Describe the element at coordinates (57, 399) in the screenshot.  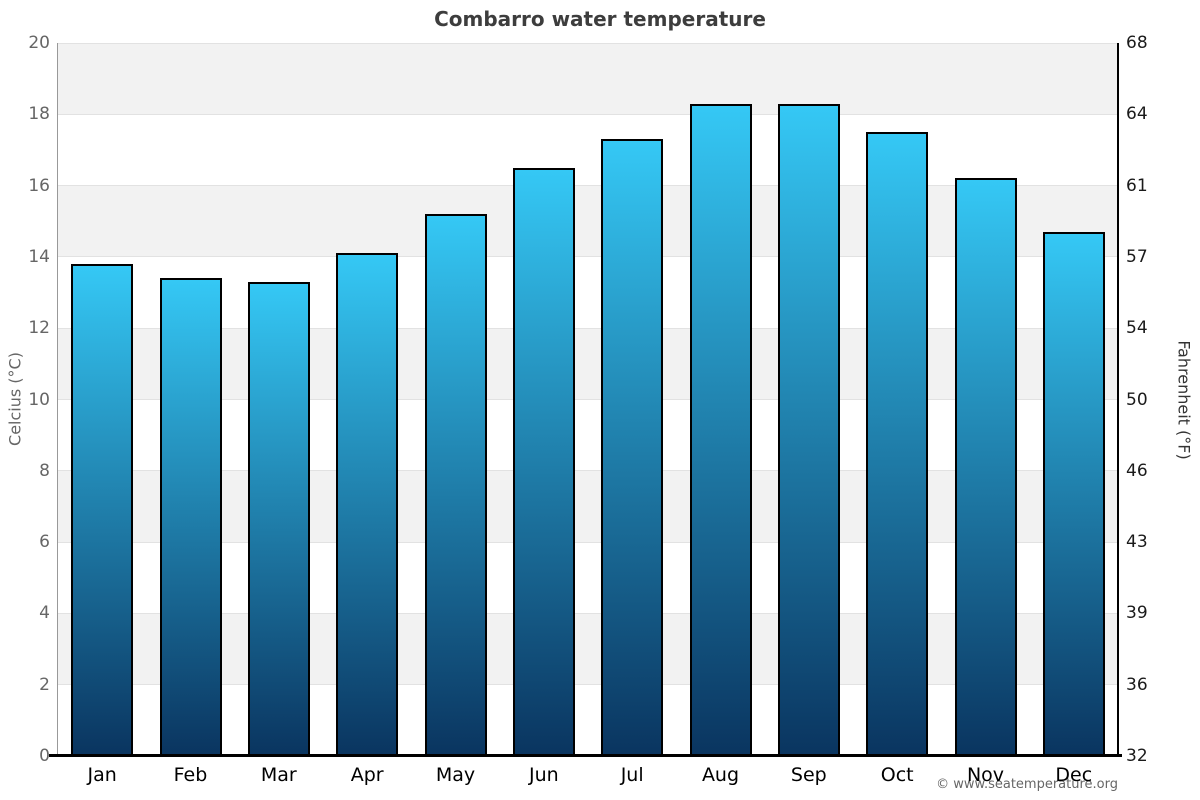
I see `y-axis-left-line` at that location.